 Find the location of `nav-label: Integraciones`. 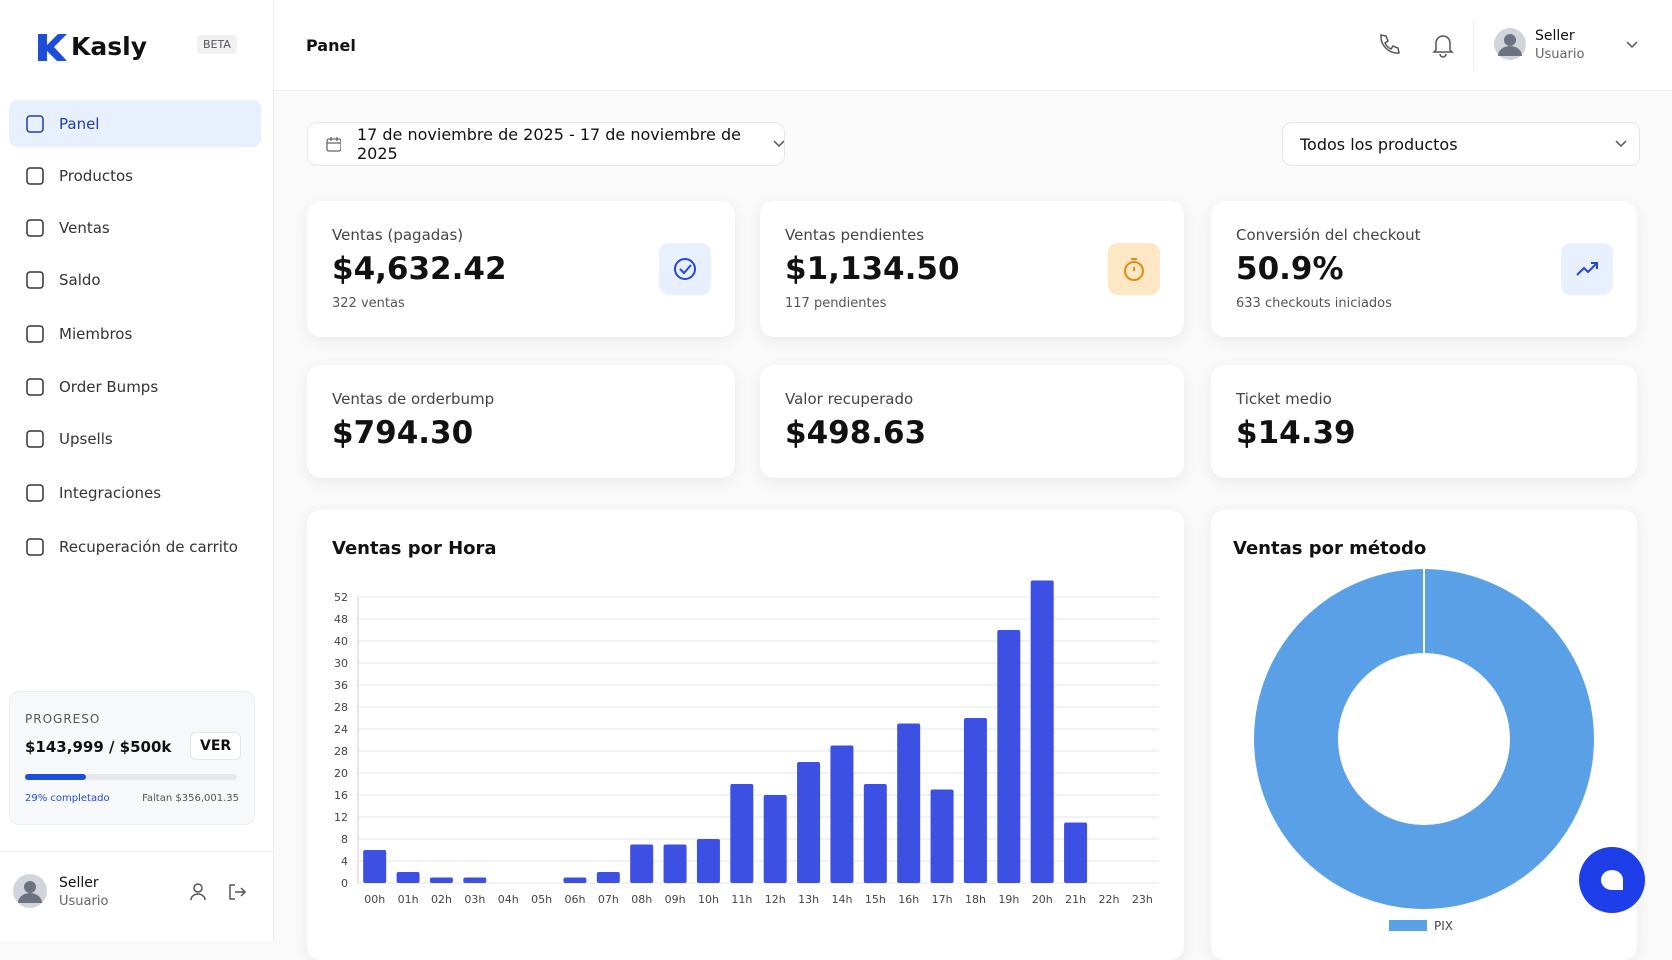

nav-label: Integraciones is located at coordinates (110, 492).